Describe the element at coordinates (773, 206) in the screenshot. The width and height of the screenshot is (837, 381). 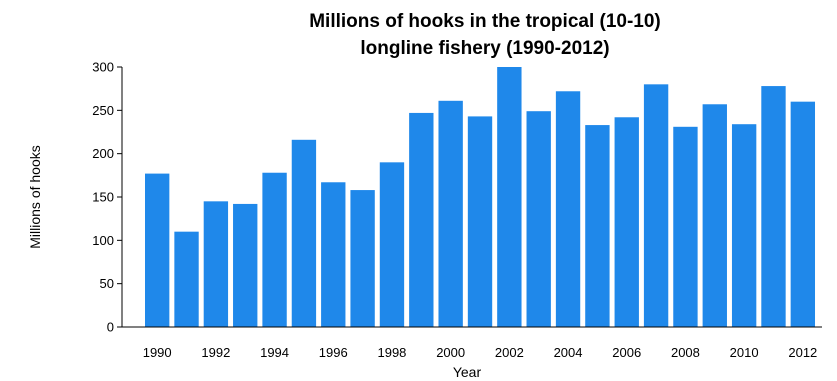
I see `bar-2011` at that location.